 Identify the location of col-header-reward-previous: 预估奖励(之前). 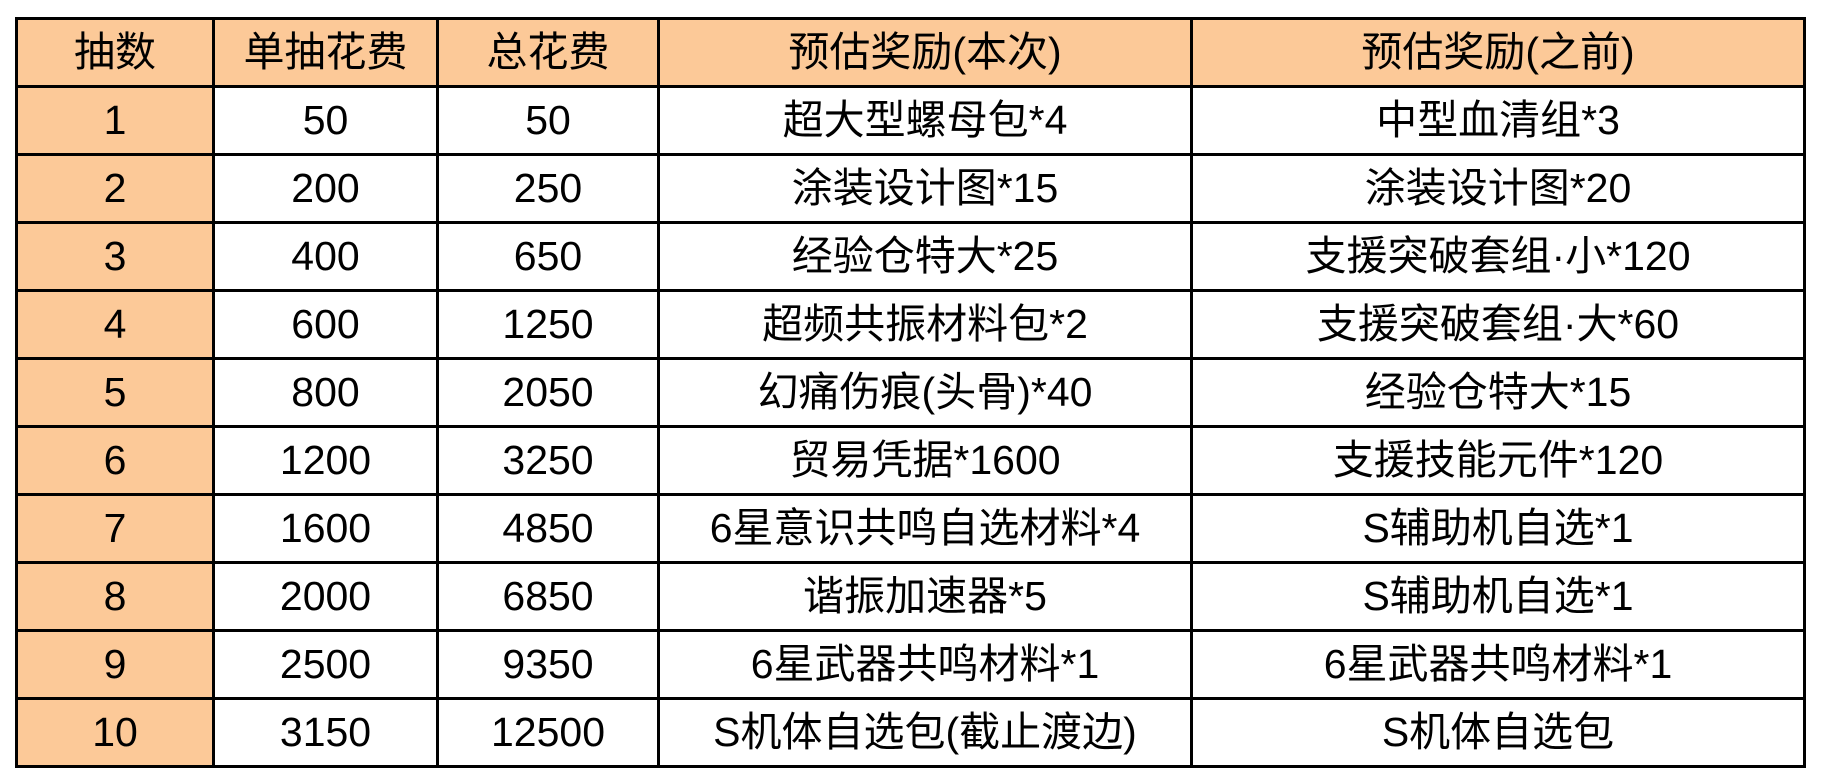
(1498, 52).